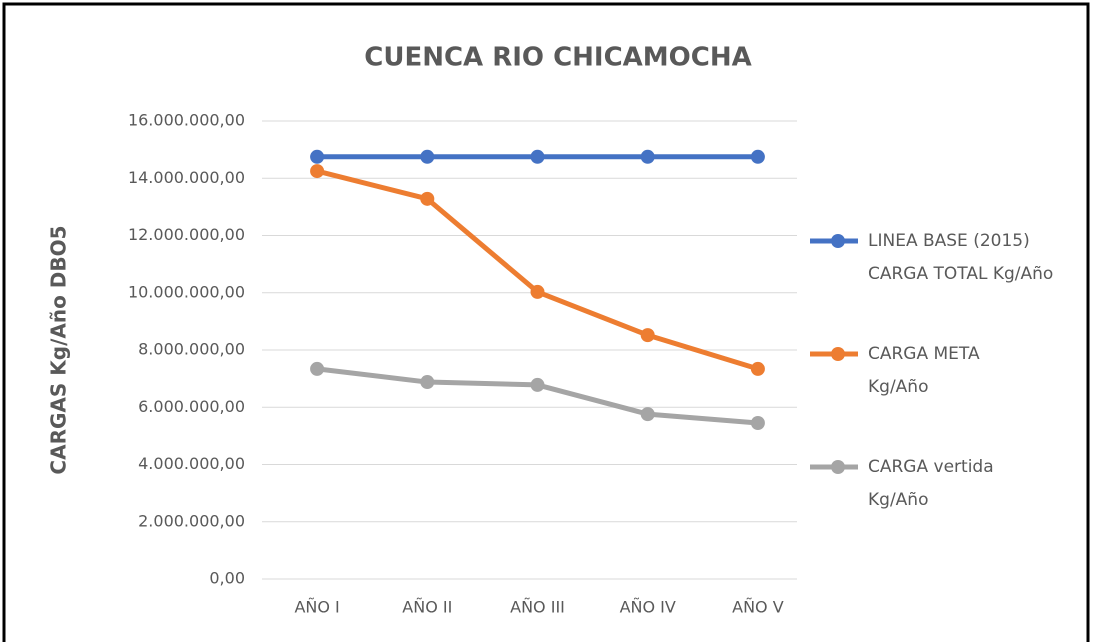 Image resolution: width=1094 pixels, height=642 pixels. What do you see at coordinates (191, 520) in the screenshot?
I see `y-tick-label: 2.000.000,00` at bounding box center [191, 520].